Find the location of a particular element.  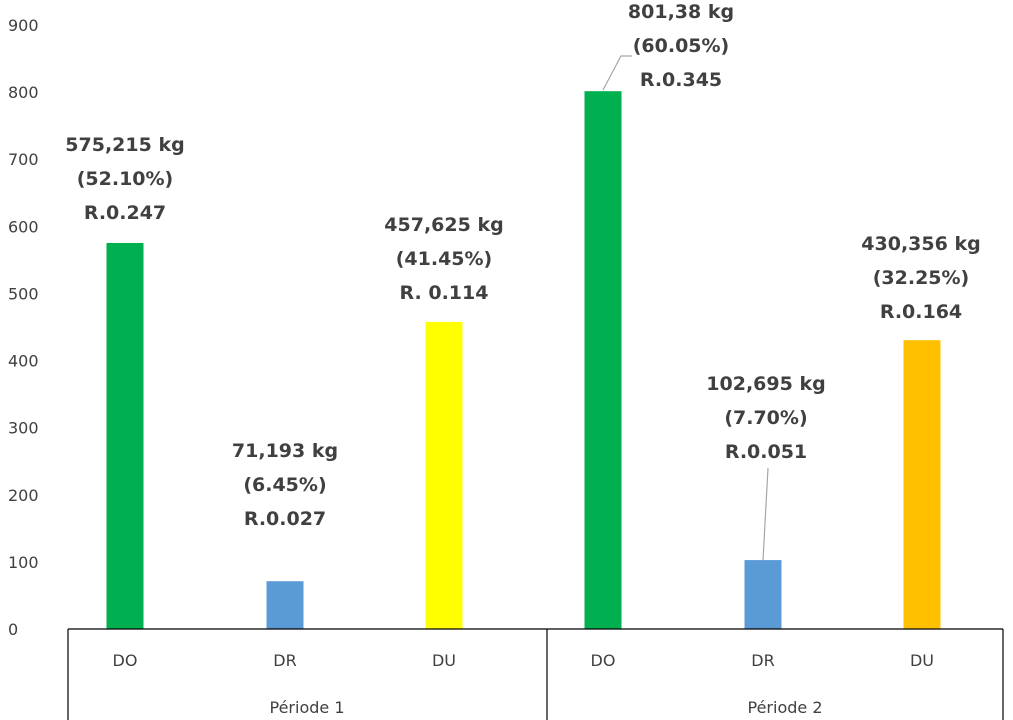

group-label: Période 1 is located at coordinates (307, 707).